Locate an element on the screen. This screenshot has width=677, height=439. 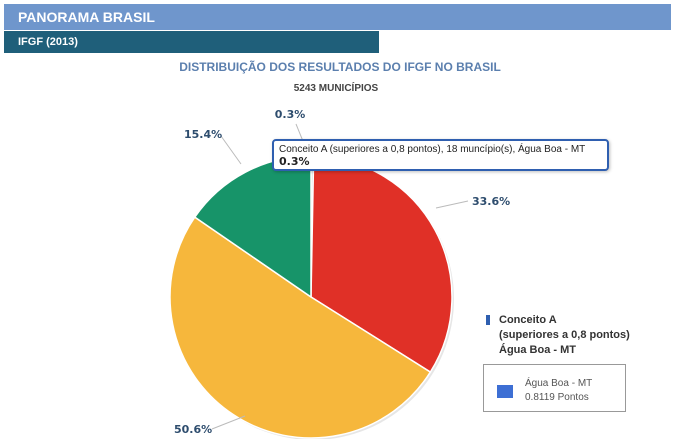
legend-line-city: Água Boa - MT is located at coordinates (537, 350).